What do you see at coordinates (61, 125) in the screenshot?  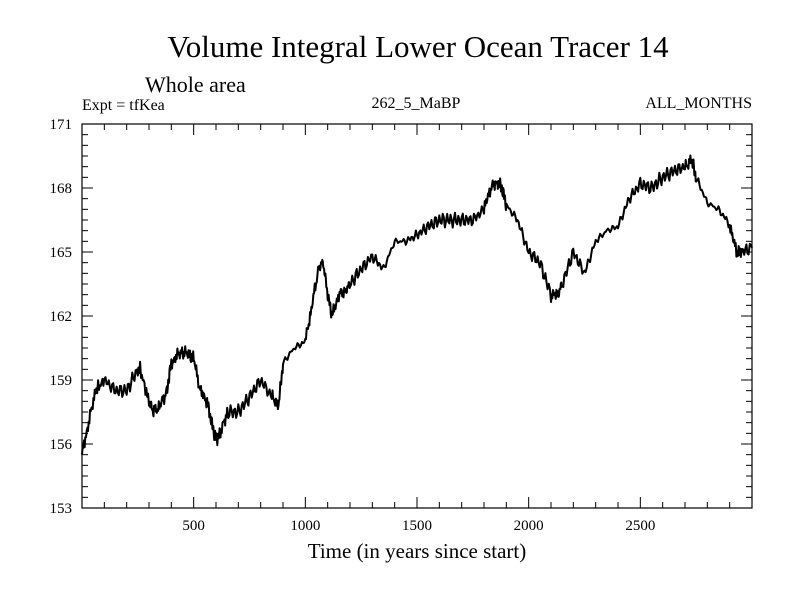 I see `y-tick-label: 171` at bounding box center [61, 125].